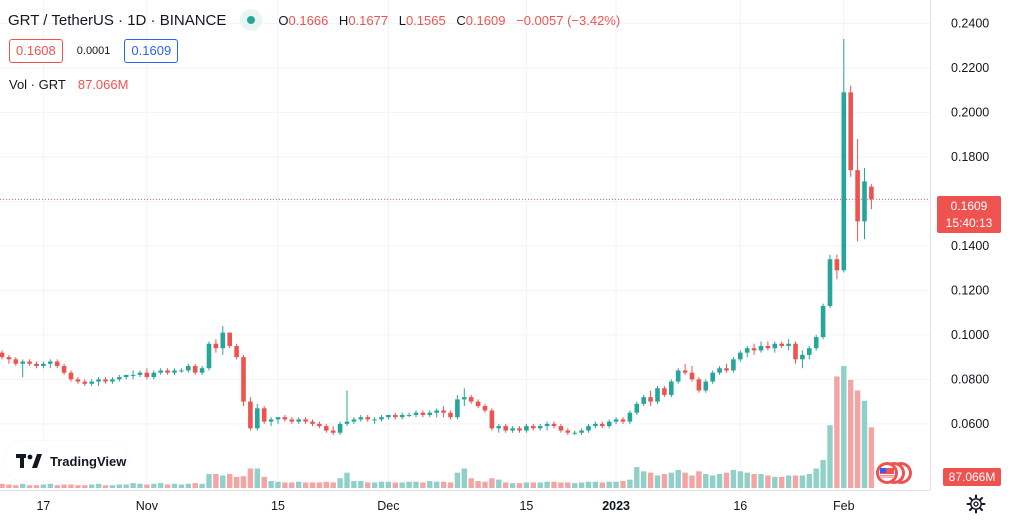  What do you see at coordinates (388, 506) in the screenshot?
I see `time-tick-label: Dec` at bounding box center [388, 506].